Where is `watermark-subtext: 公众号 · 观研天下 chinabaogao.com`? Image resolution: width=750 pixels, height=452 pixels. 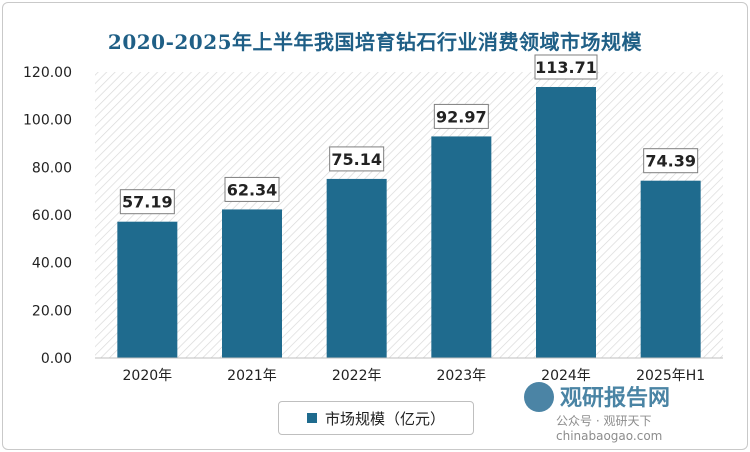
watermark-subtext: 公众号 · 观研天下 chinabaogao.com is located at coordinates (609, 428).